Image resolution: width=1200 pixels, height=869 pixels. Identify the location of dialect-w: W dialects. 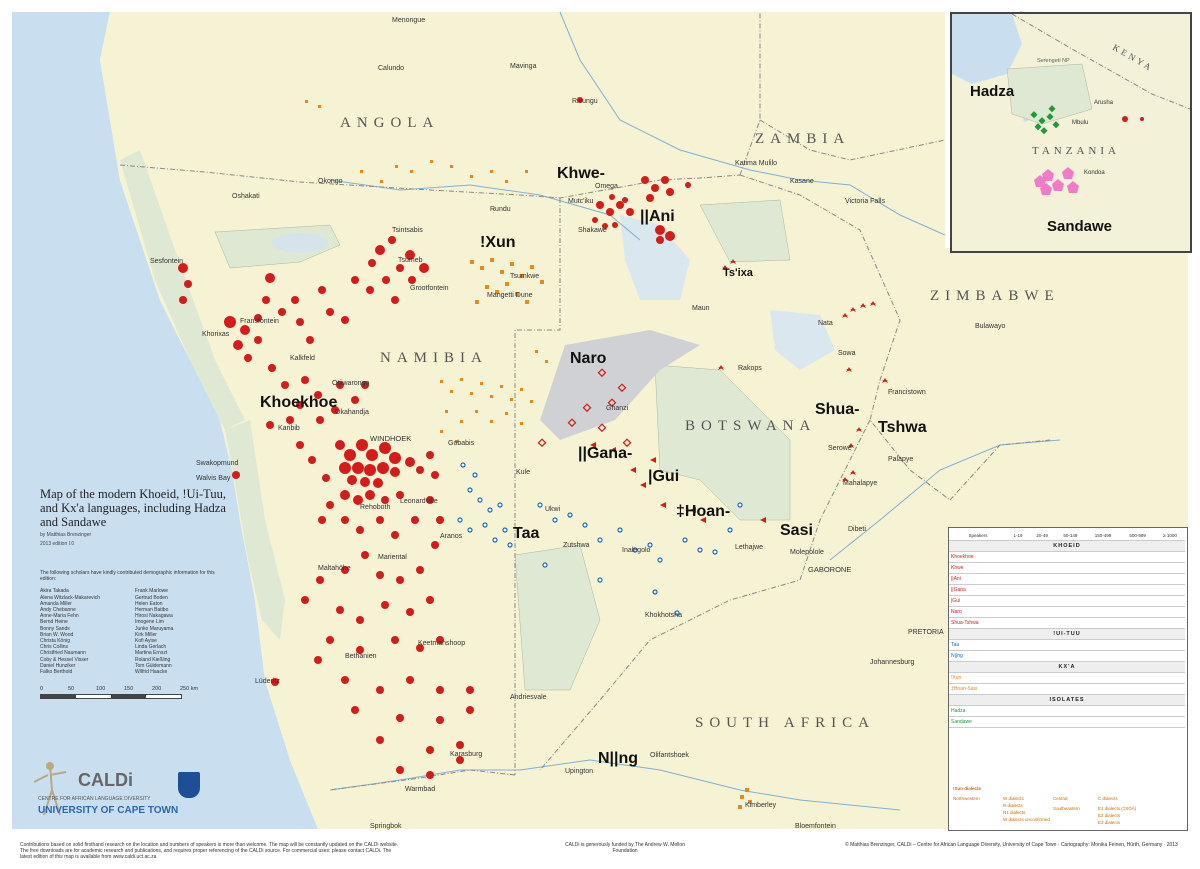
(1013, 798).